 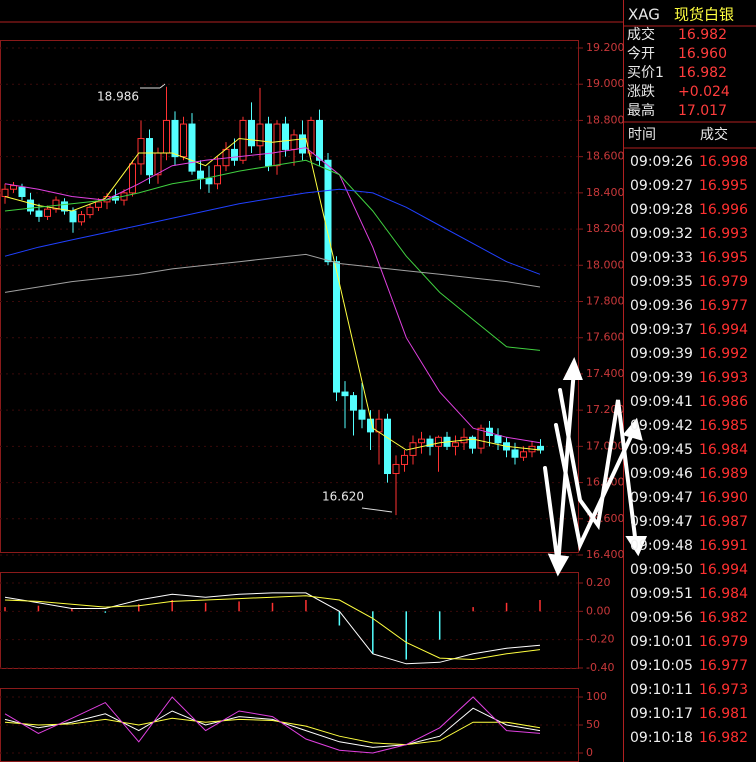 I want to click on trade-time: 09:09:50, so click(x=661, y=570).